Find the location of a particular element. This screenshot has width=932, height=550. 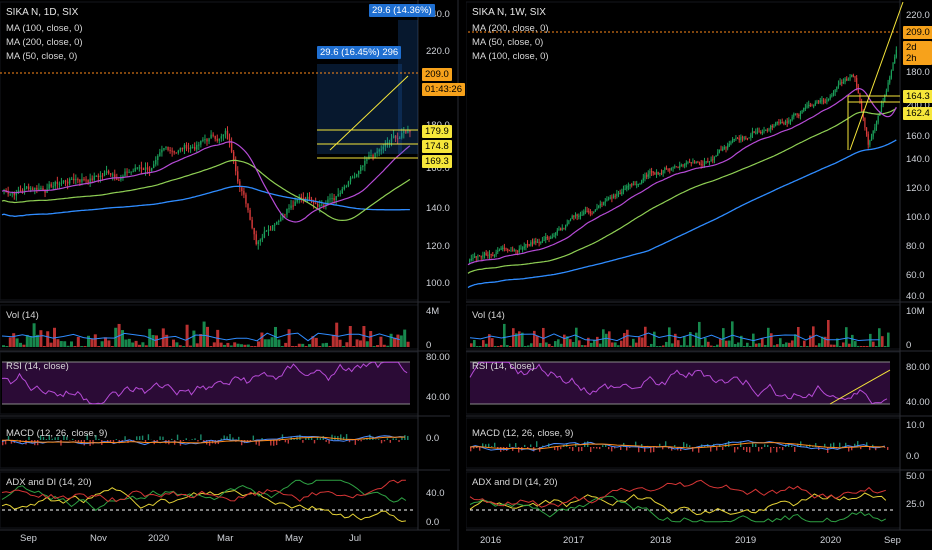

right-vol-title: Vol (14) is located at coordinates (488, 315).